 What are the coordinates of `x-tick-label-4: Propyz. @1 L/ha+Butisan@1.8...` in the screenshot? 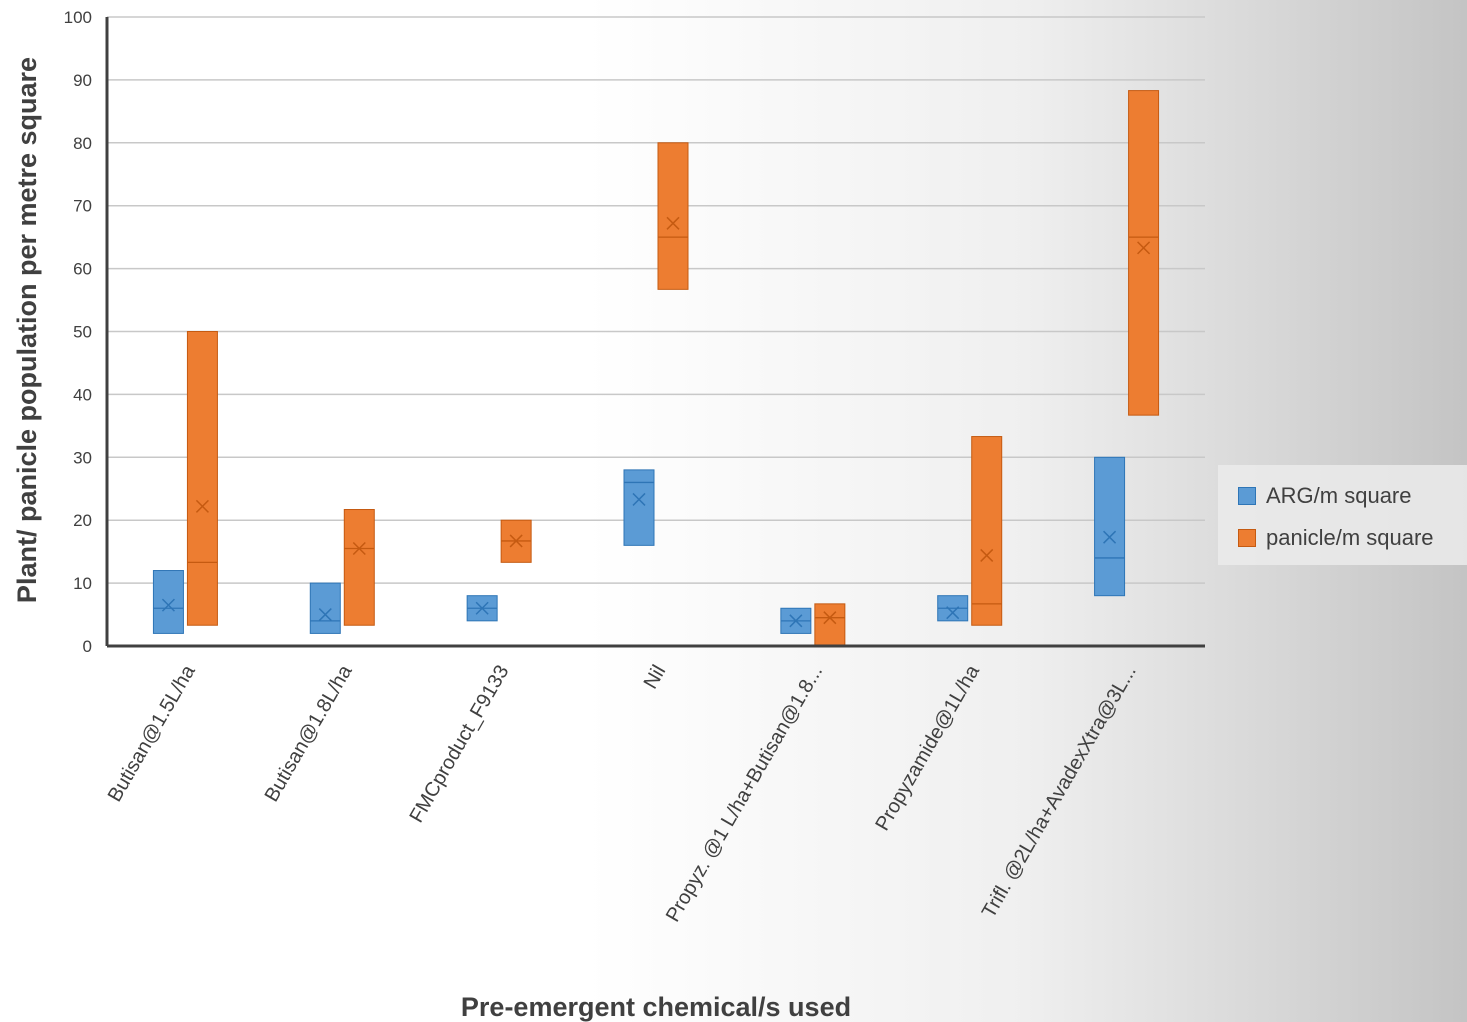 It's located at (744, 794).